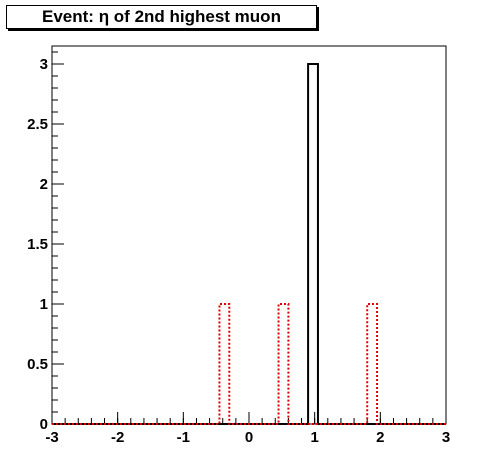  Describe the element at coordinates (249, 437) in the screenshot. I see `x-tick-label: 0` at that location.